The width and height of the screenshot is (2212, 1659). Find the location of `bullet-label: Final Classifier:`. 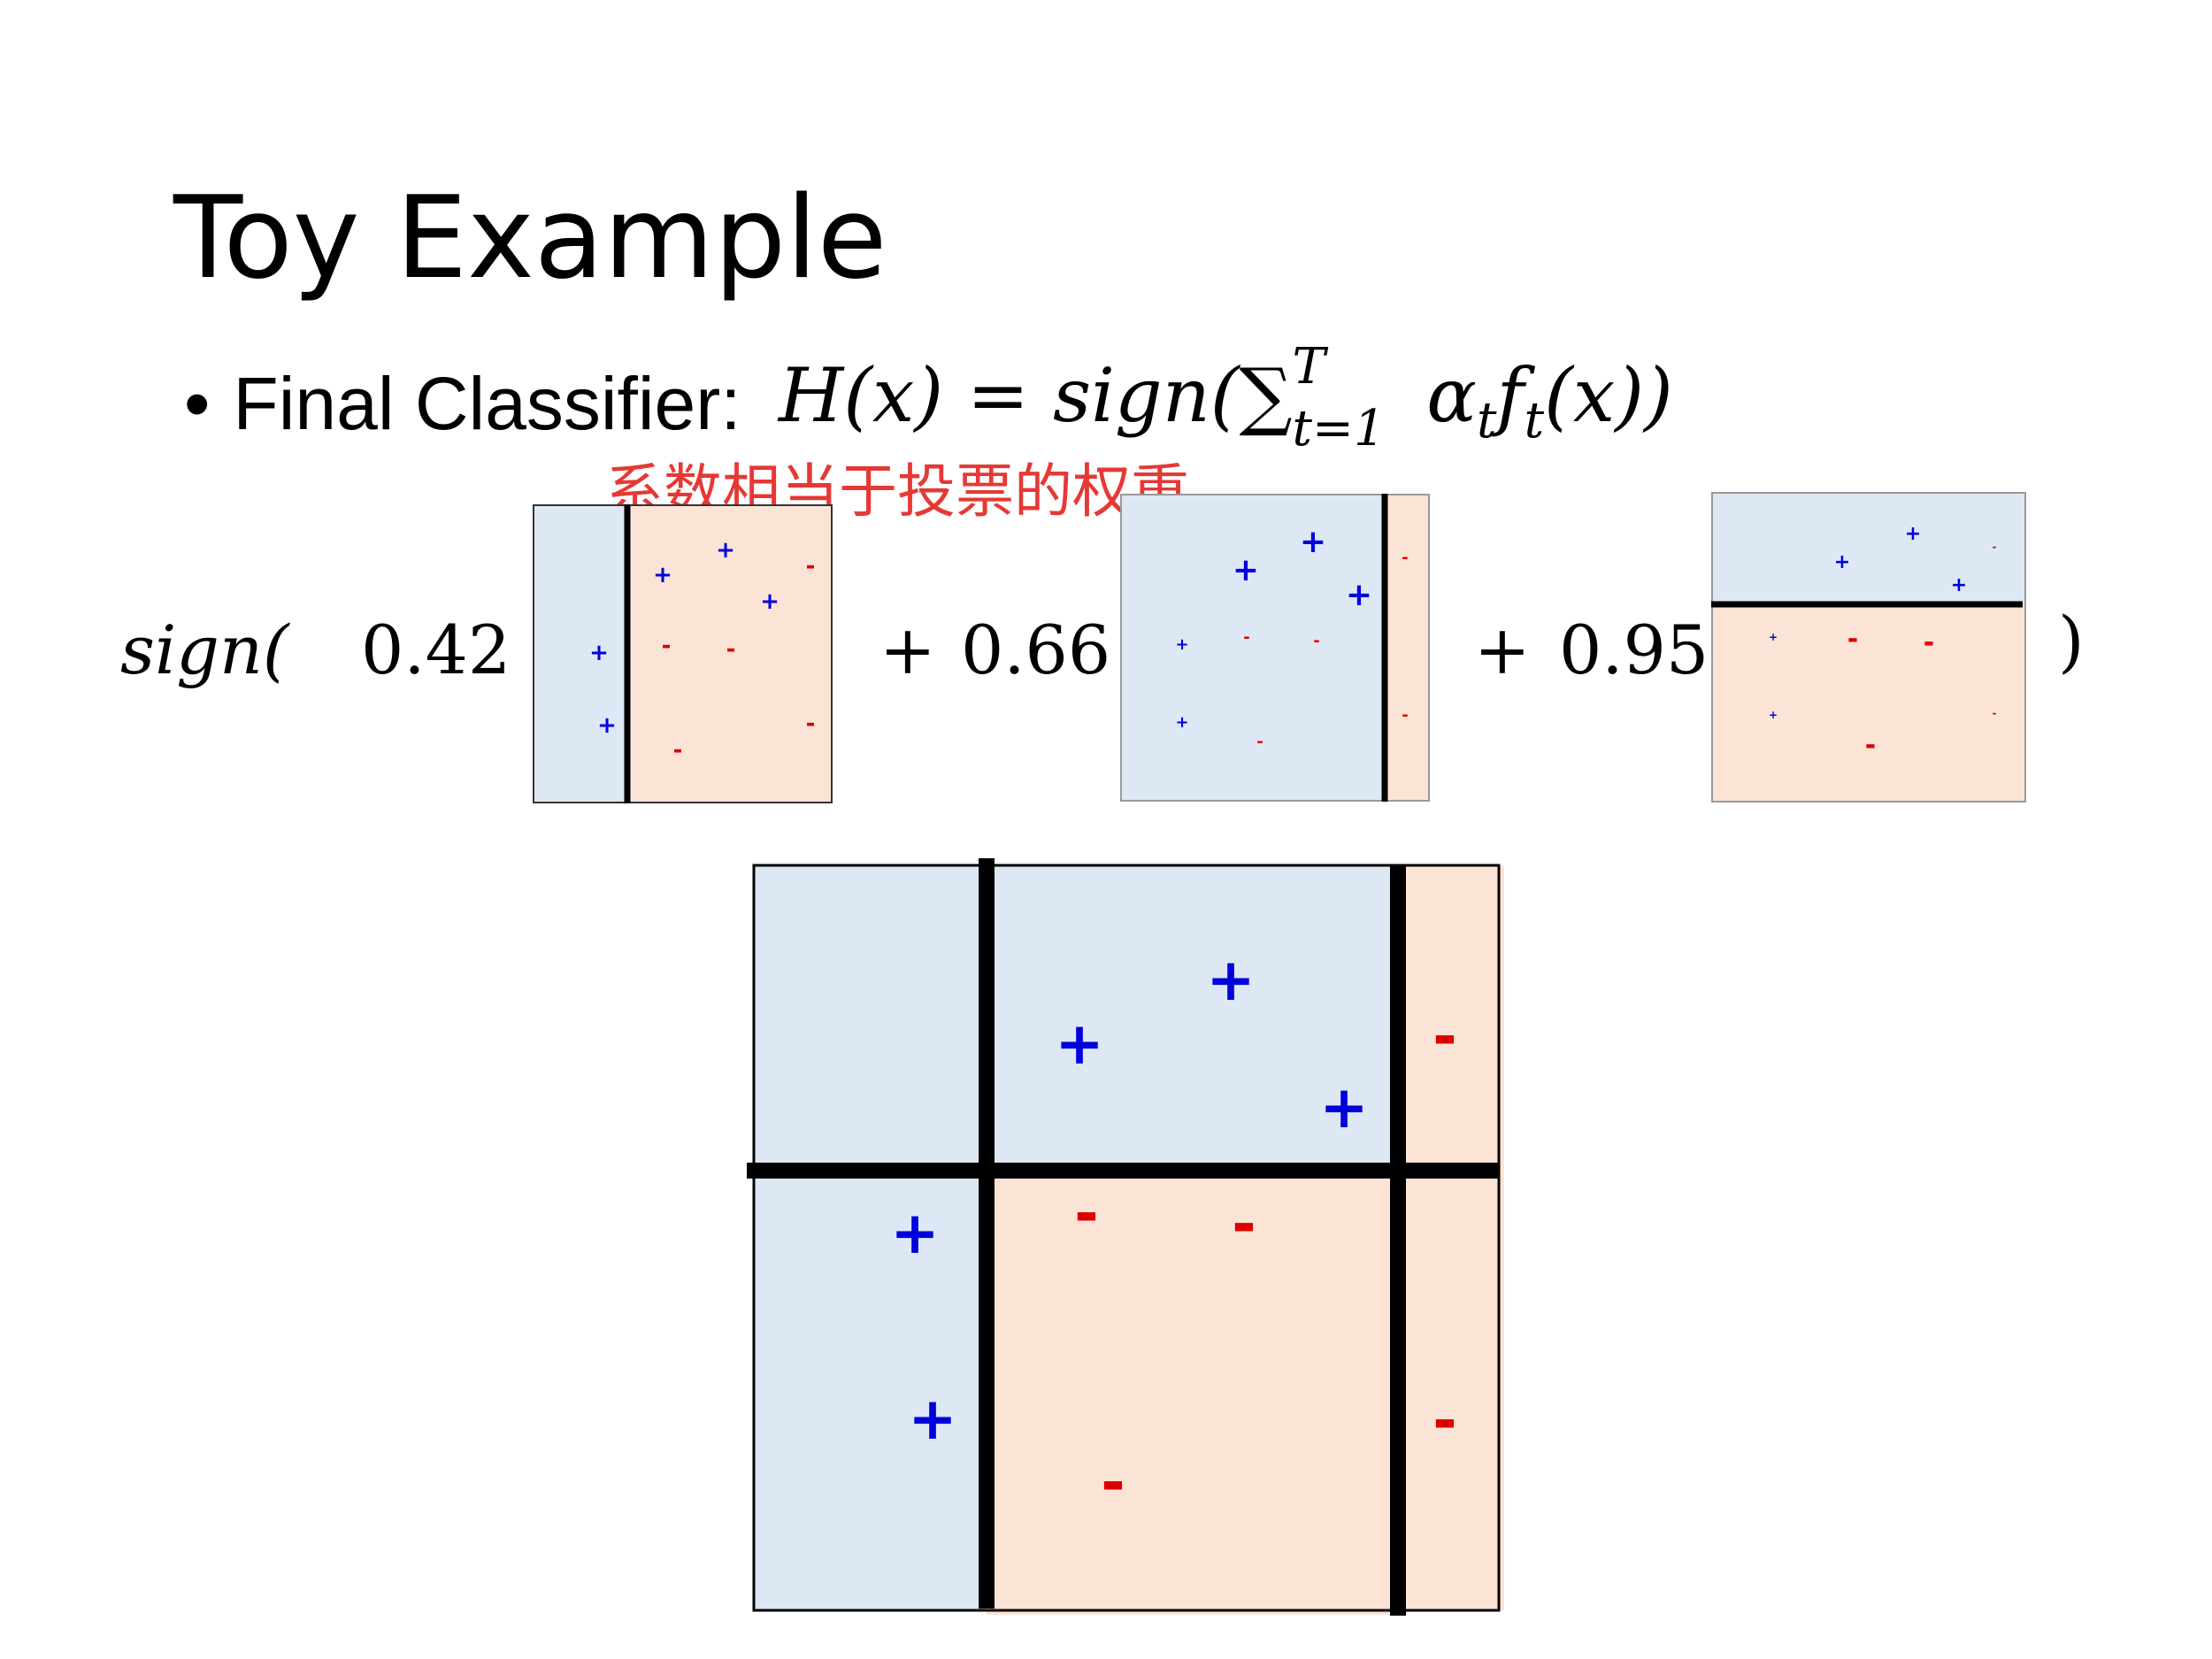

bullet-label: Final Classifier: is located at coordinates (487, 404).